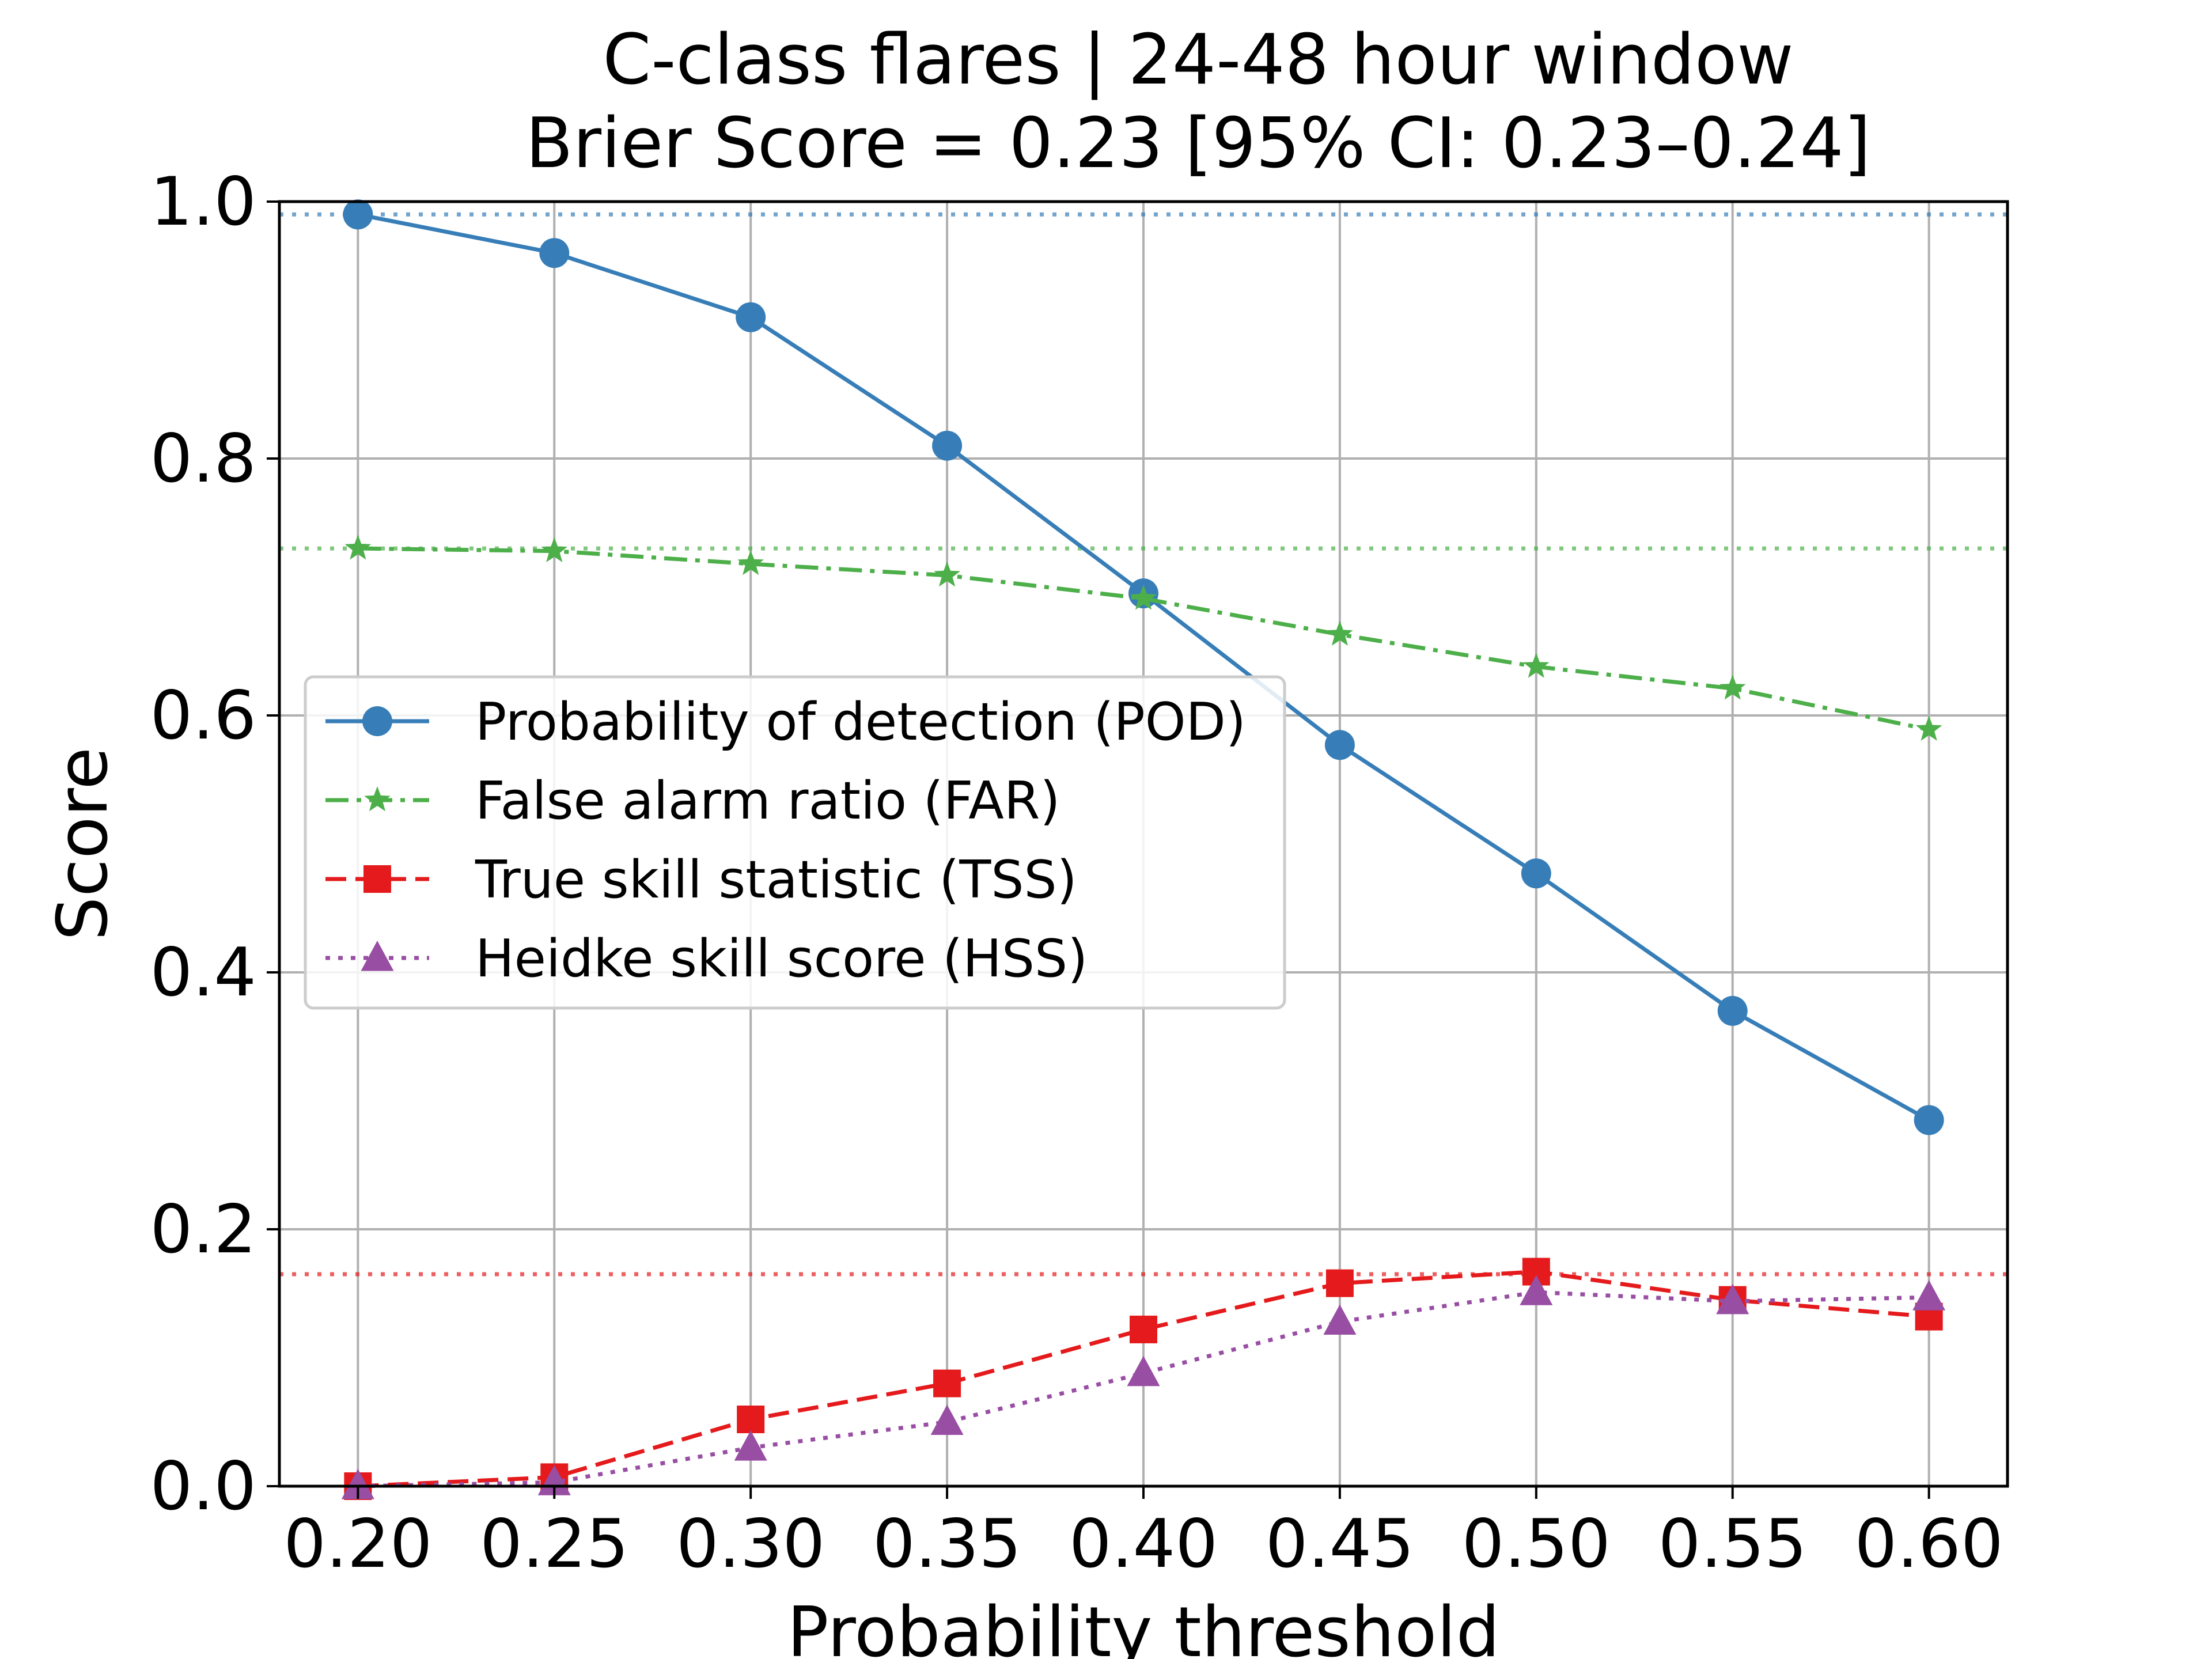  I want to click on y-tick-label: 0.8, so click(203, 459).